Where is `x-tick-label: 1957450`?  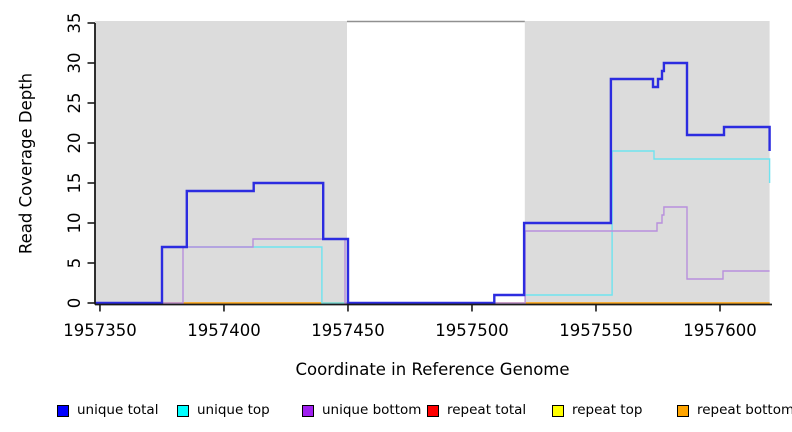 x-tick-label: 1957450 is located at coordinates (348, 330).